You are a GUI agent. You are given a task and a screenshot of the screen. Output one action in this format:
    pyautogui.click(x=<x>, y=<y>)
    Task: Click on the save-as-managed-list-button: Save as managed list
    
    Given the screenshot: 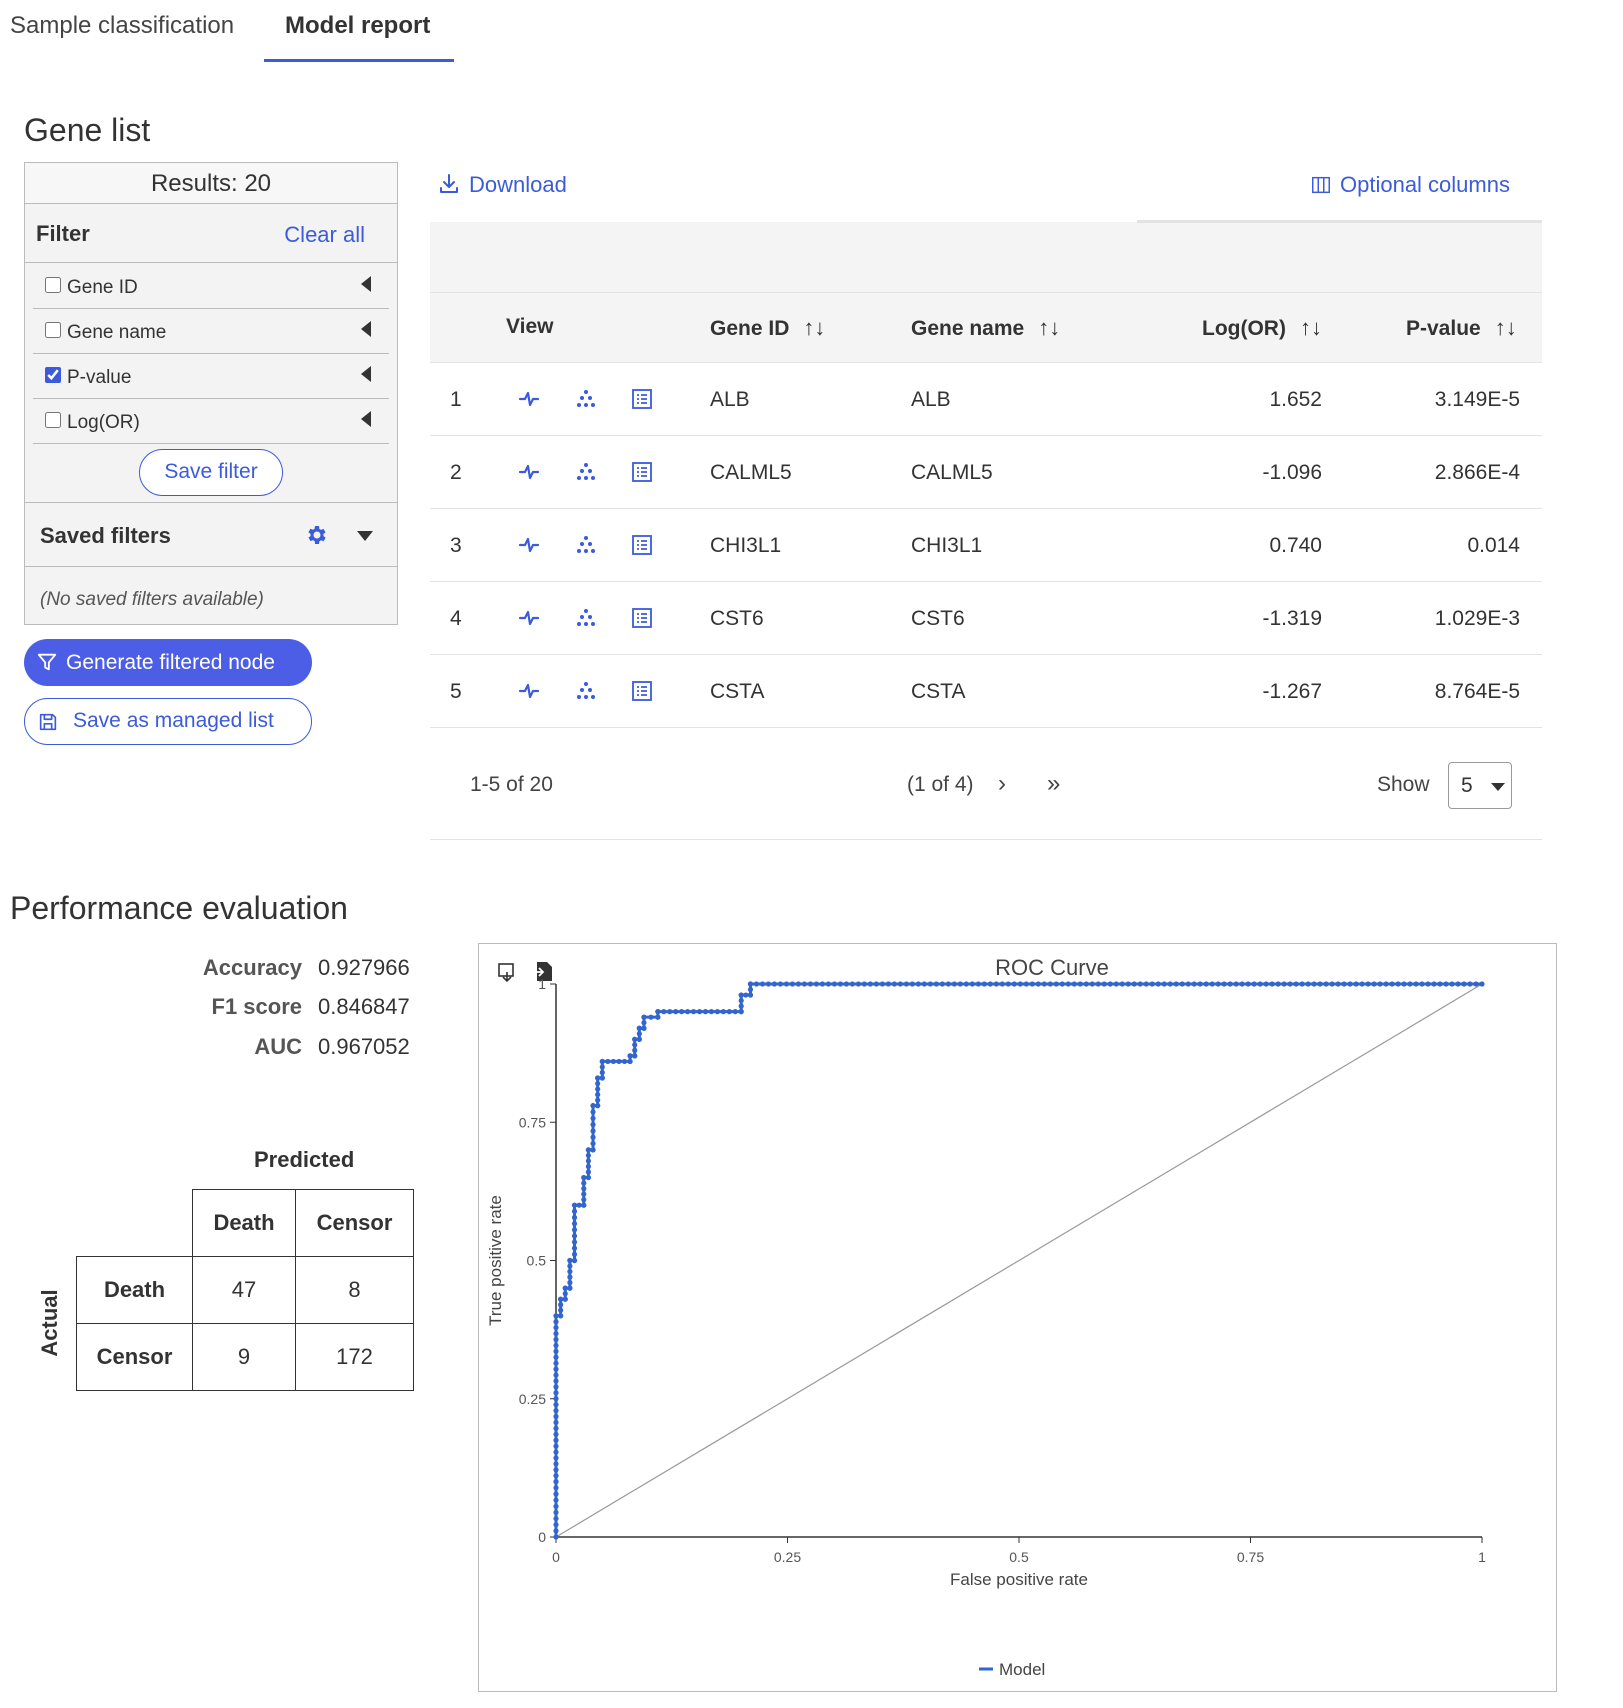 What is the action you would take?
    pyautogui.click(x=168, y=721)
    